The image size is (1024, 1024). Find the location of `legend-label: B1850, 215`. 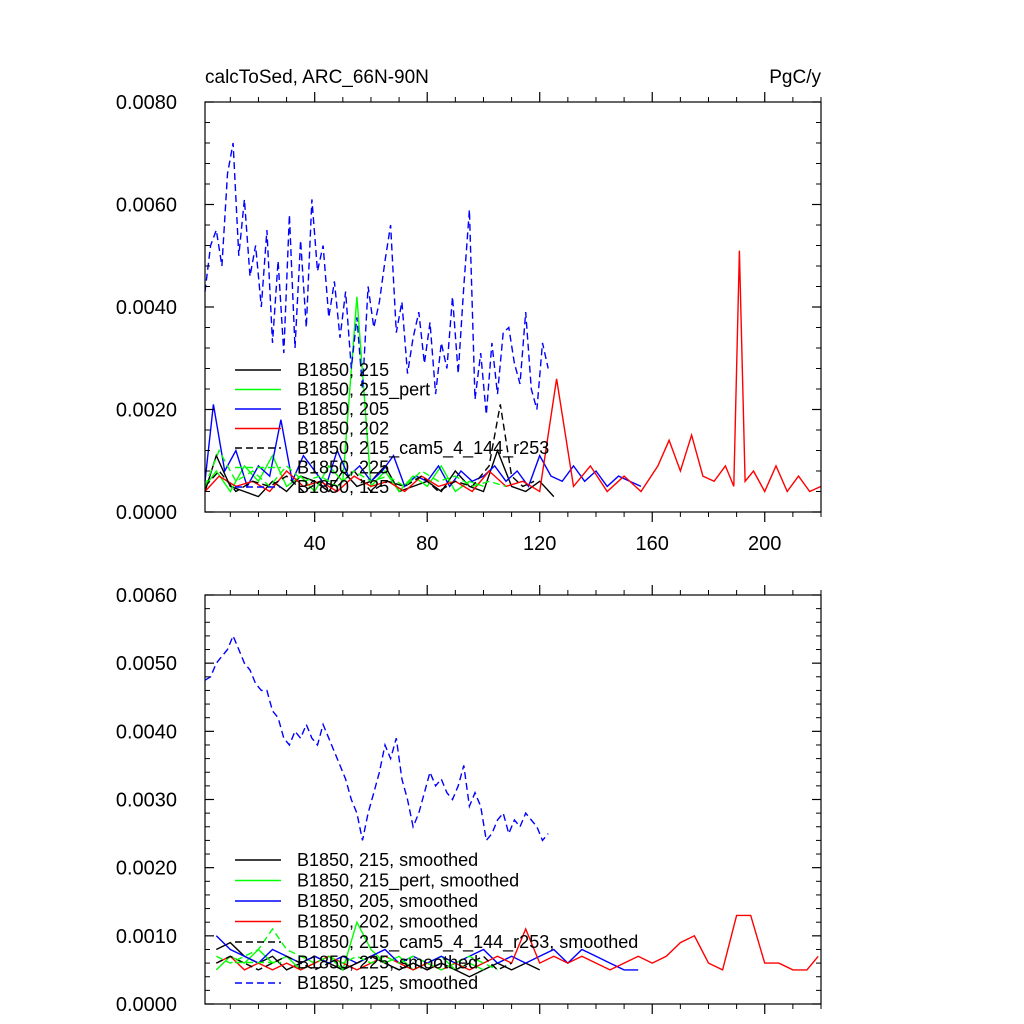

legend-label: B1850, 215 is located at coordinates (343, 370).